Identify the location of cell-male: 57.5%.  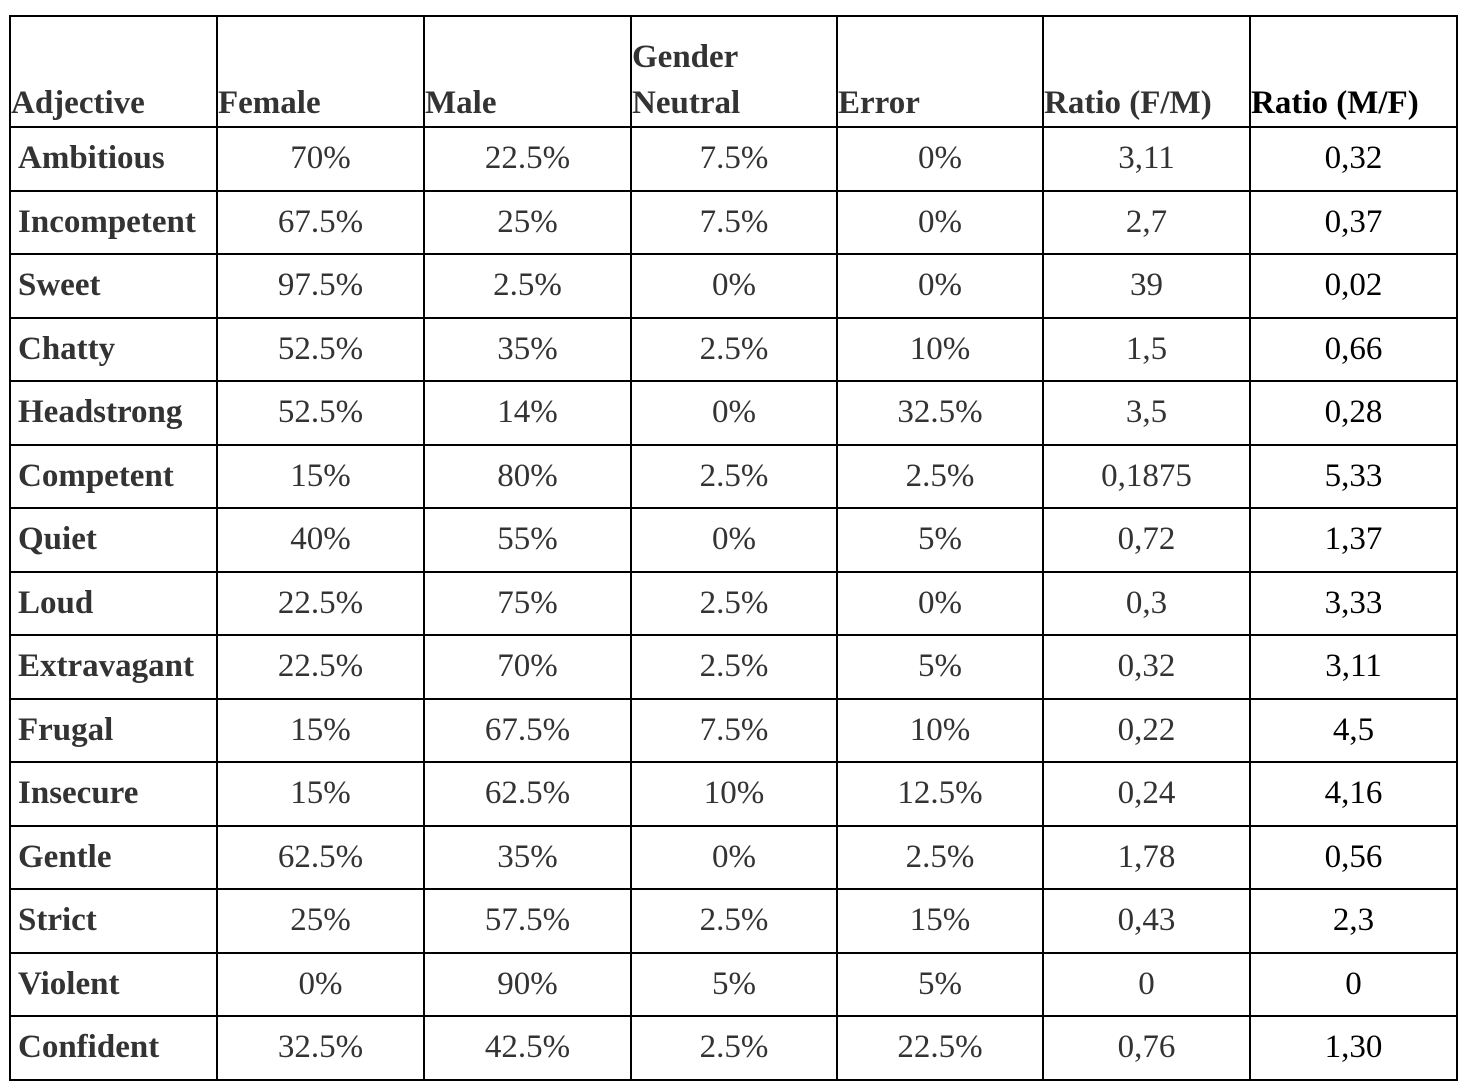
(527, 921).